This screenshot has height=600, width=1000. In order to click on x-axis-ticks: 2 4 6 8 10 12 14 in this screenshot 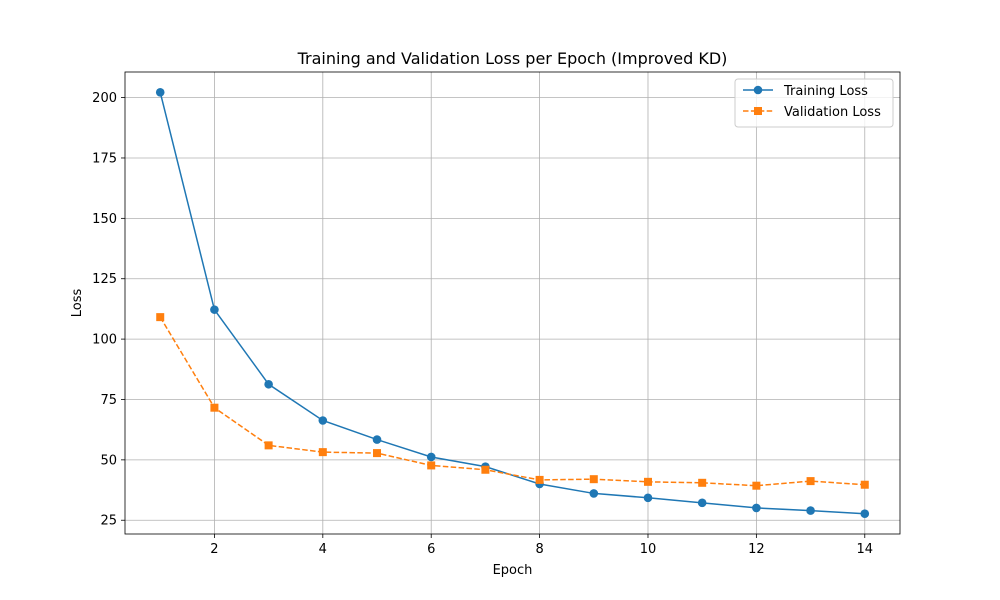, I will do `click(541, 545)`.